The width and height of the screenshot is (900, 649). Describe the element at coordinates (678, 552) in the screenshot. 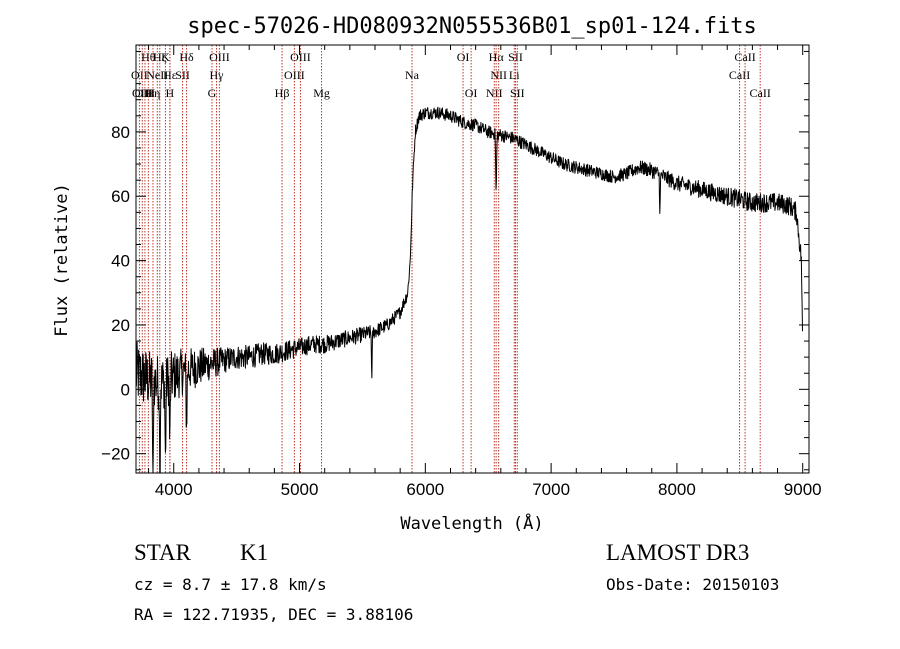

I see `survey-name: LAMOST DR3` at that location.